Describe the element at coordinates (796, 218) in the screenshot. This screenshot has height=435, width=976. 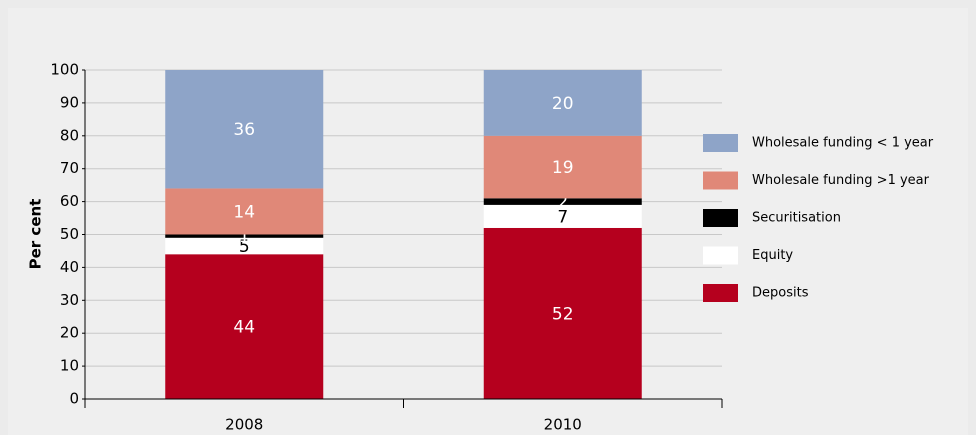
I see `legend-label: Securitisation` at that location.